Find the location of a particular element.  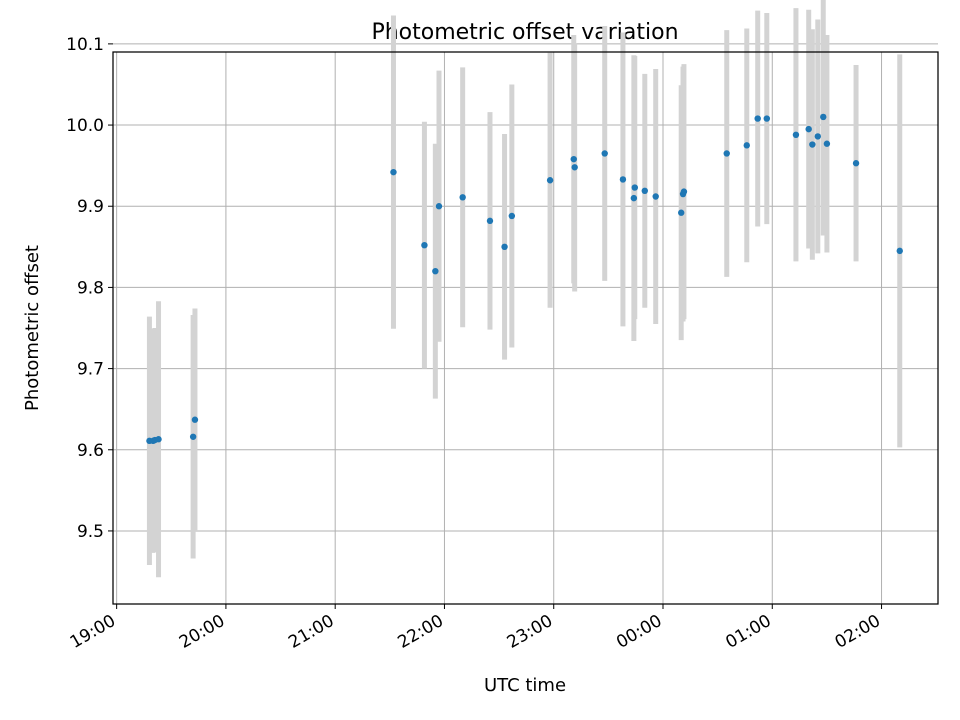

y-tick-label: 9.9 is located at coordinates (90, 207).